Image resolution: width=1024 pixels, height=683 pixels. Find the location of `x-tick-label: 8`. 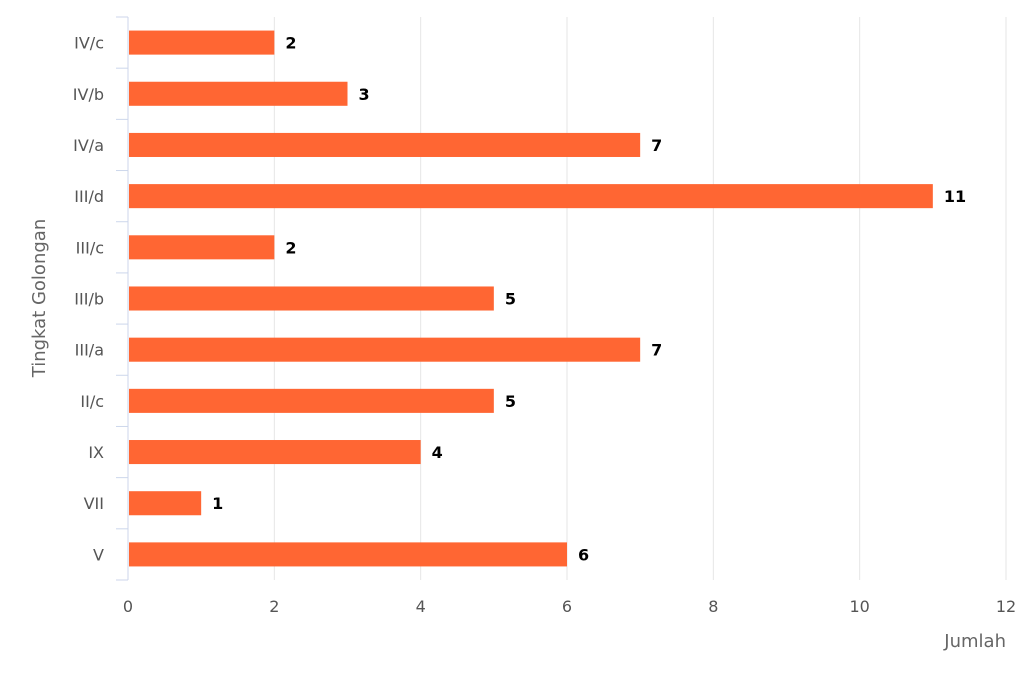

x-tick-label: 8 is located at coordinates (713, 606).